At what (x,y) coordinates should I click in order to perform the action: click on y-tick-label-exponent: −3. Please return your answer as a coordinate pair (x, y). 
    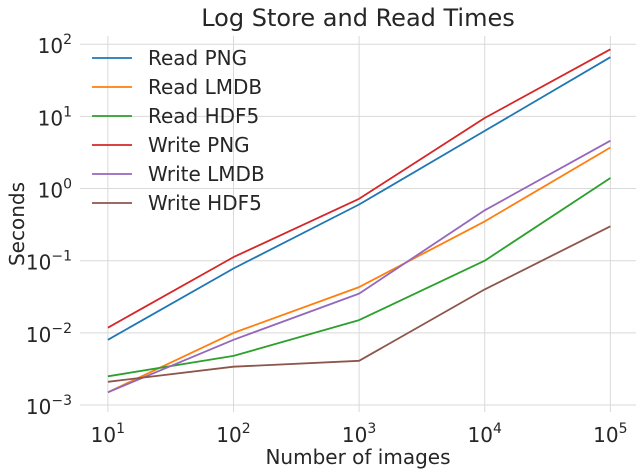
    Looking at the image, I should click on (61, 401).